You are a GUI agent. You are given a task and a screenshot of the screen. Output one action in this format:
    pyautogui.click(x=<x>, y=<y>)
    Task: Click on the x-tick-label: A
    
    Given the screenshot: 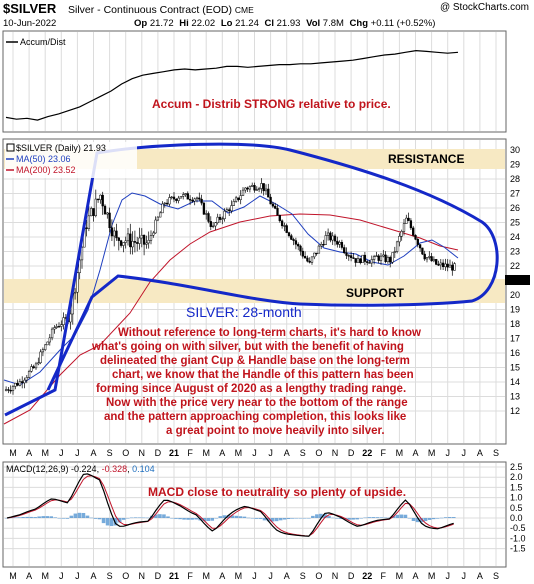 What is the action you would take?
    pyautogui.click(x=222, y=453)
    